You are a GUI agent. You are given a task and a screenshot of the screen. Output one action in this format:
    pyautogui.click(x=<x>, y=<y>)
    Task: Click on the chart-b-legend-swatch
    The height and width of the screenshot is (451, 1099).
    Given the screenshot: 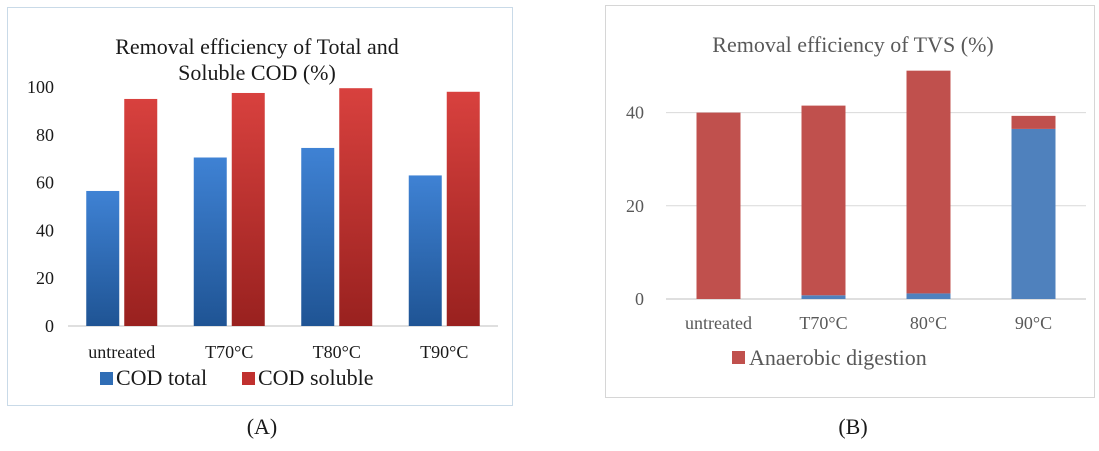 What is the action you would take?
    pyautogui.click(x=738, y=357)
    